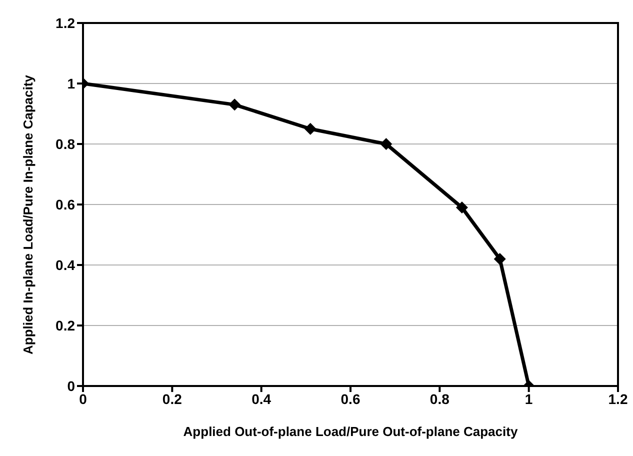 The image size is (633, 456). What do you see at coordinates (172, 398) in the screenshot?
I see `x-tick-label: 0.2` at bounding box center [172, 398].